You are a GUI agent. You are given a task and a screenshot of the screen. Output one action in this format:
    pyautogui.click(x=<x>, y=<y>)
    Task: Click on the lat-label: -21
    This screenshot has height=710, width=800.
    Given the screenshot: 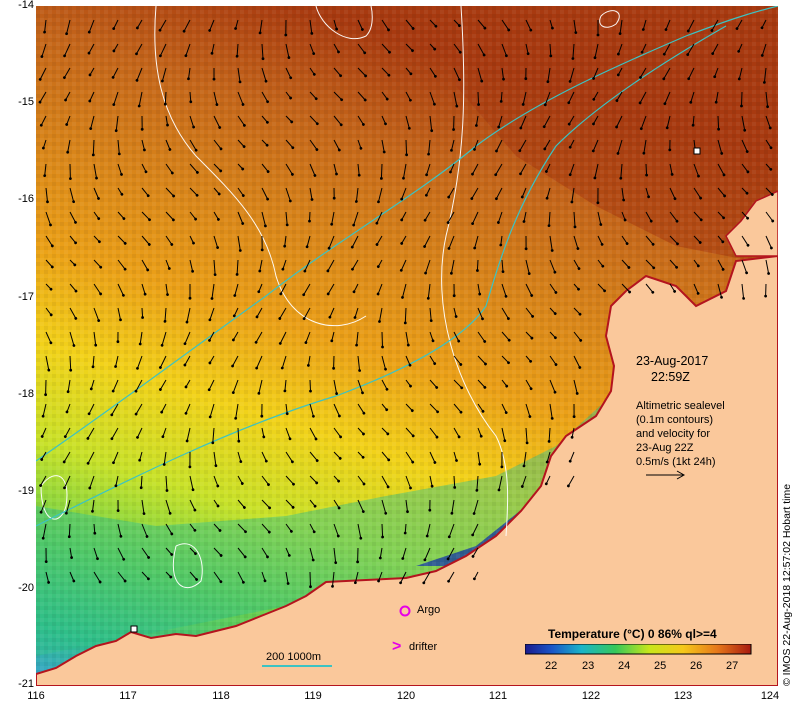 What is the action you would take?
    pyautogui.click(x=26, y=684)
    